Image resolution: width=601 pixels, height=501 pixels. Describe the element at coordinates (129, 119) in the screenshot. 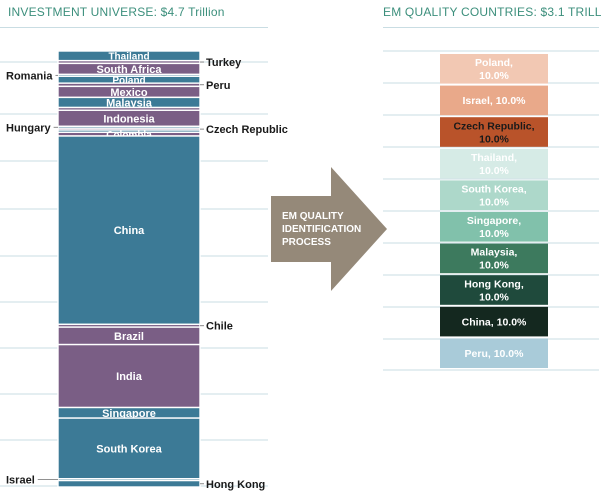

I see `segment-label-indonesia-9: Indonesia` at that location.